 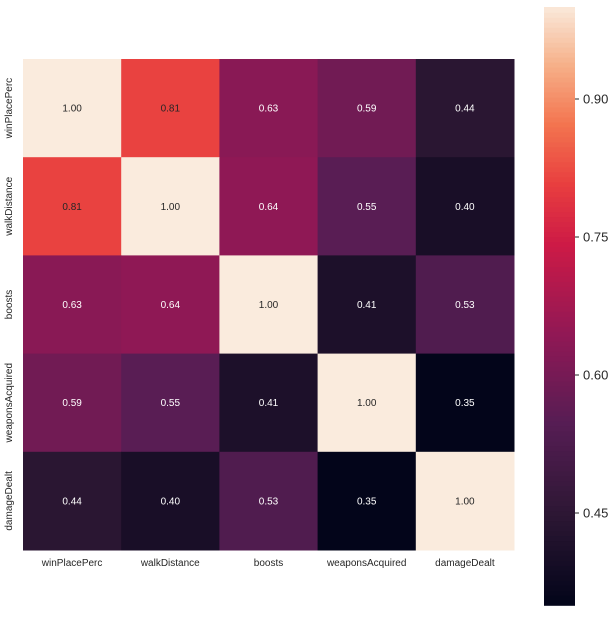 I want to click on cell-annotation: 0.64, so click(x=269, y=207).